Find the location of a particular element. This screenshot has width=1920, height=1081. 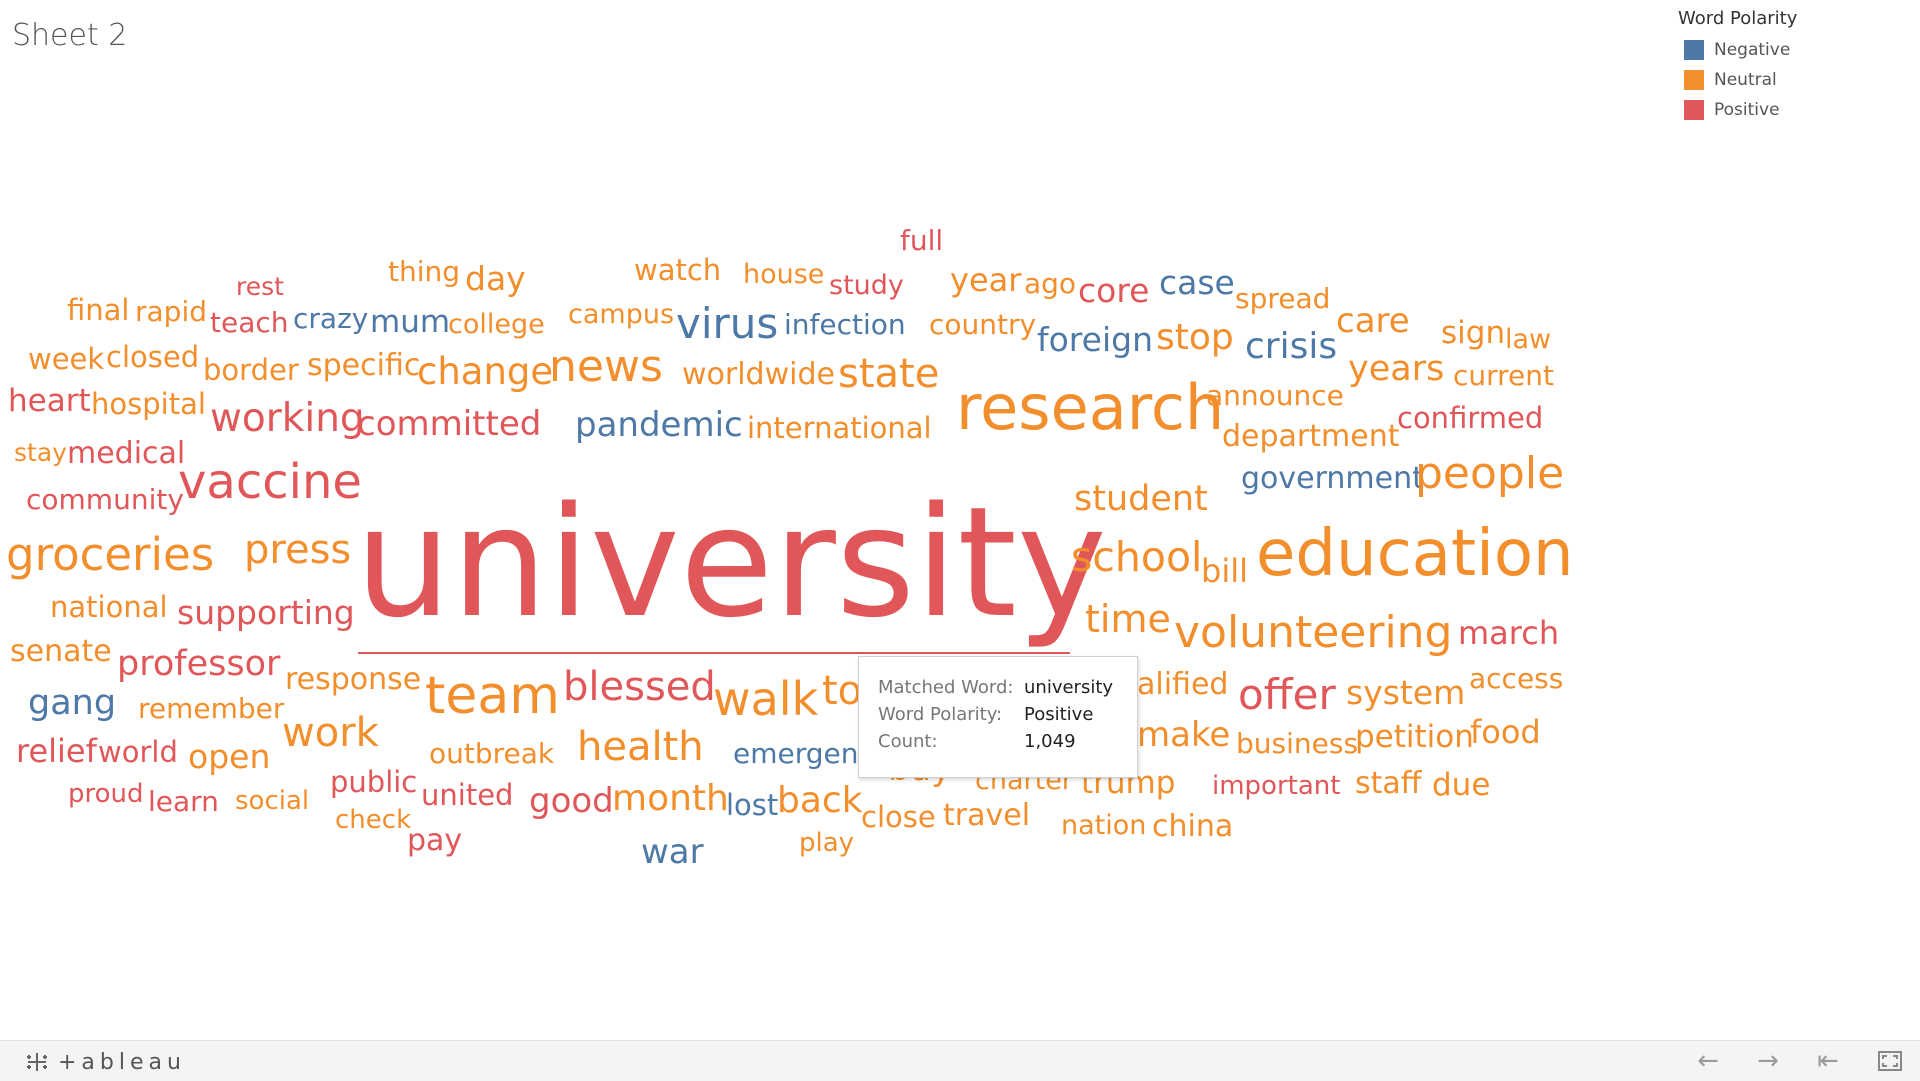

word-current: current is located at coordinates (1504, 375).